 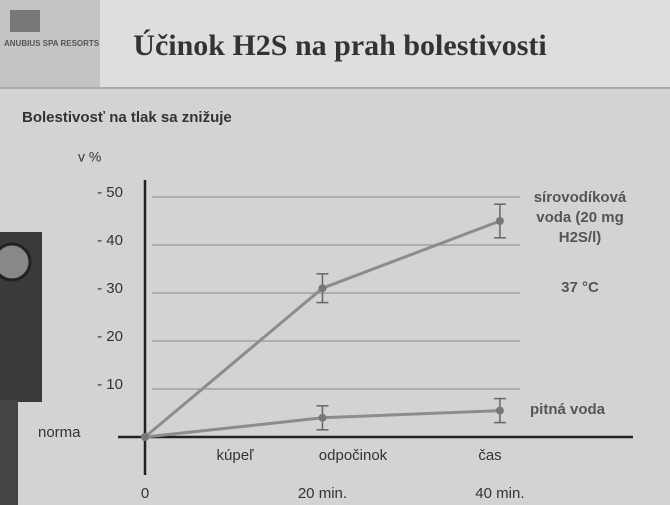 What do you see at coordinates (110, 192) in the screenshot?
I see `y-tick-label: - 50` at bounding box center [110, 192].